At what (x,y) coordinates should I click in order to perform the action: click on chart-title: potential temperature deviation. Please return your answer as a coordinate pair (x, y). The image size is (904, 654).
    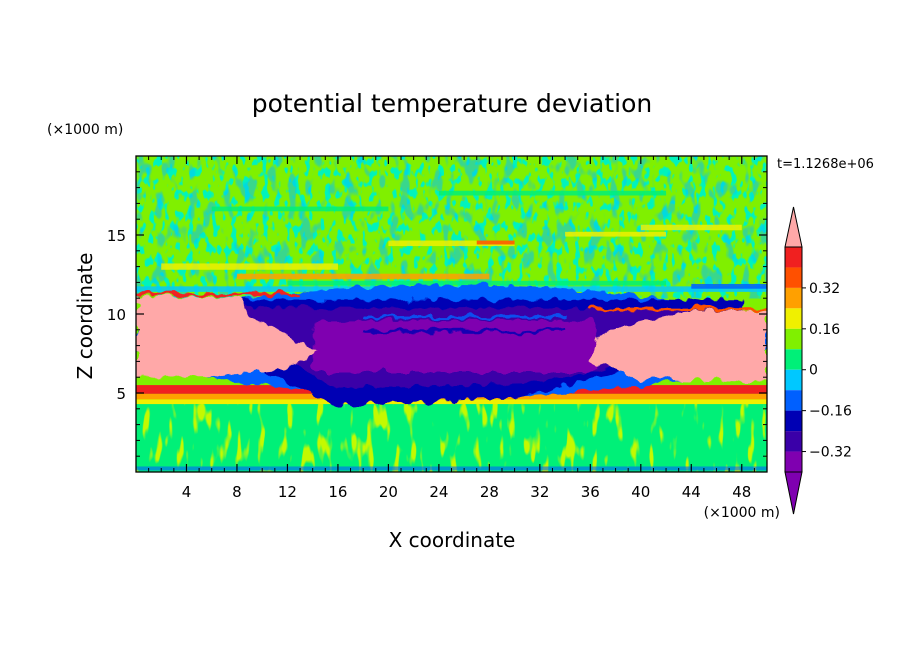
    Looking at the image, I should click on (452, 103).